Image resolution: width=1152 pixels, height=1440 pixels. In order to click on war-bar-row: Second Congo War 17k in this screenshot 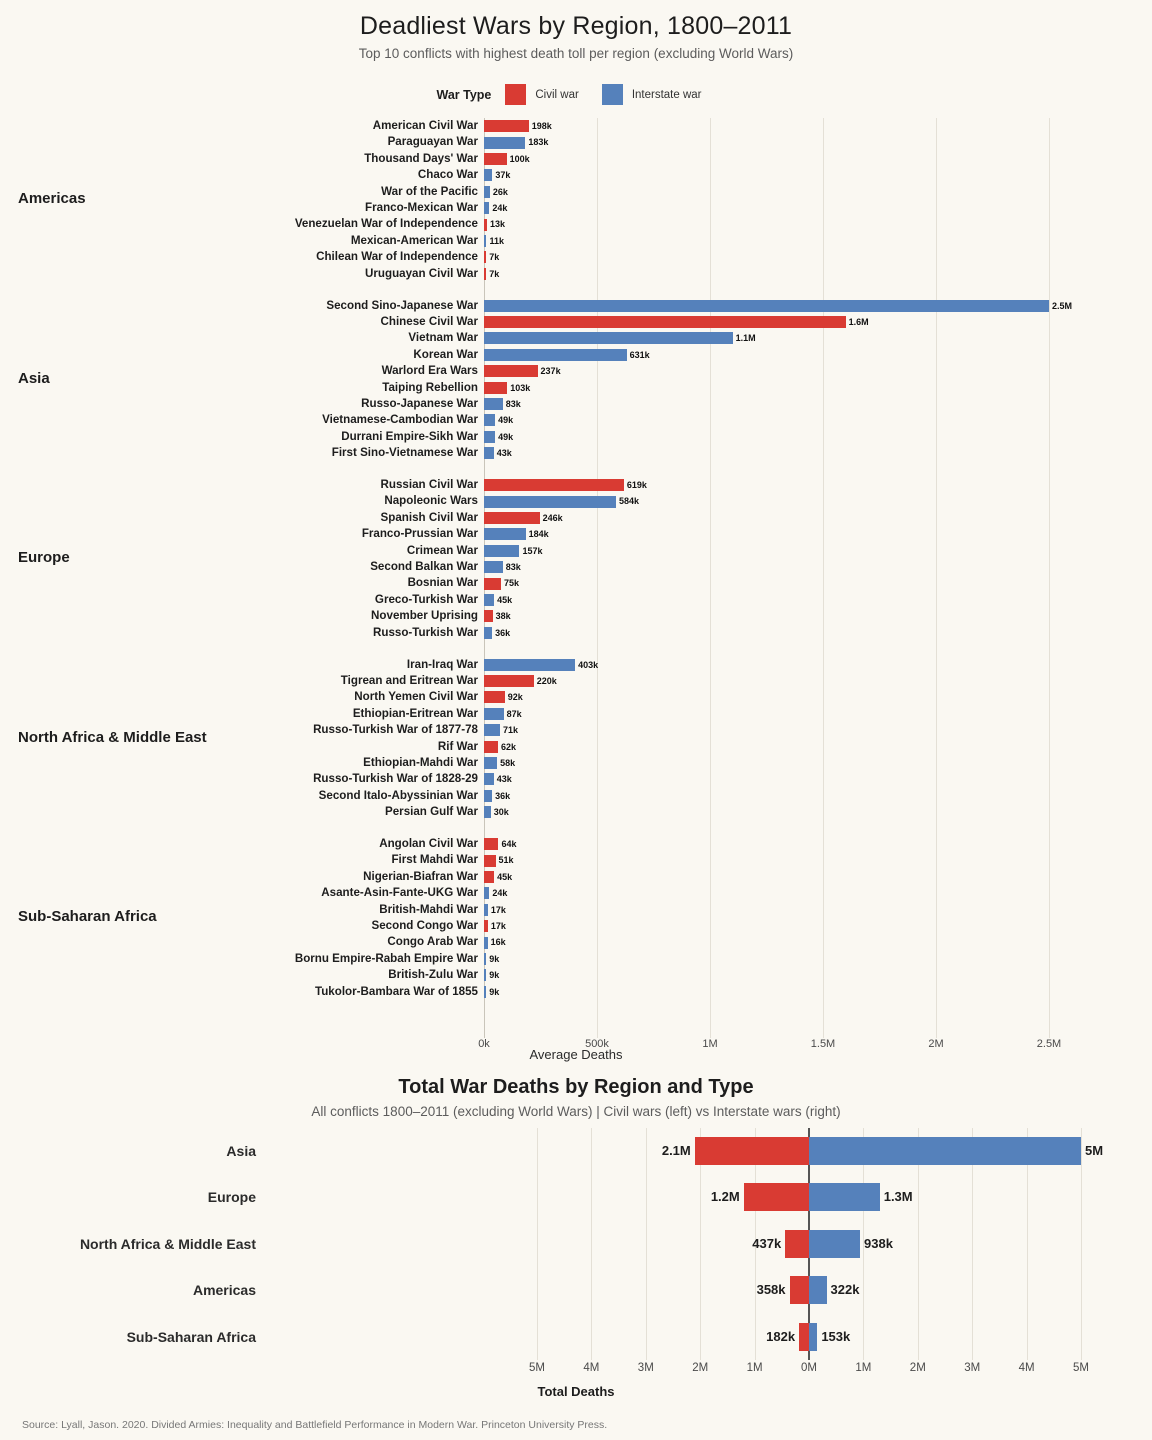, I will do `click(576, 926)`.